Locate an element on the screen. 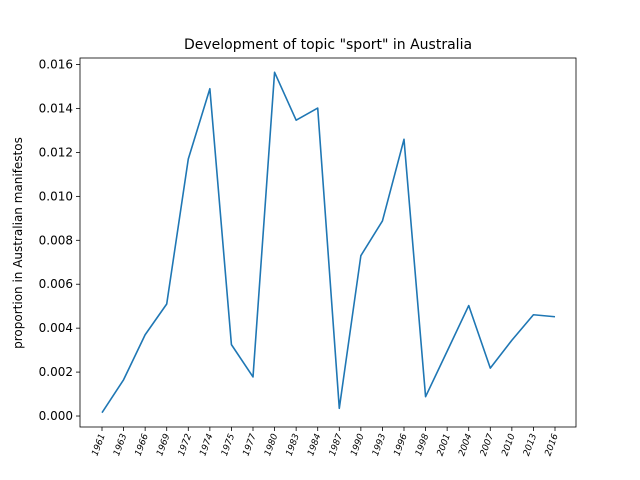 Image resolution: width=640 pixels, height=480 pixels. x-tick-label: 2010 is located at coordinates (508, 444).